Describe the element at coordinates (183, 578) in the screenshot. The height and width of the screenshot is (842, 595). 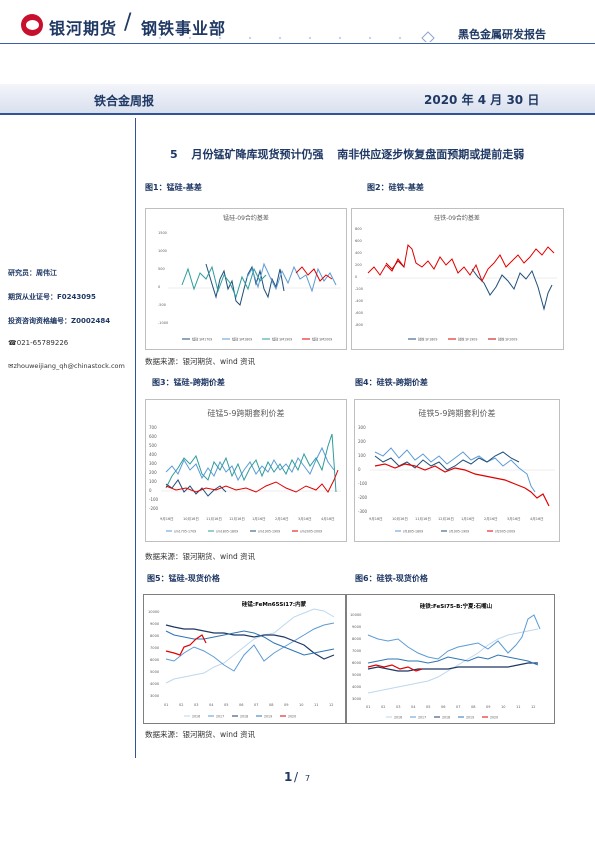
I see `figure-5-label: 图5：锰硅-现货价格` at that location.